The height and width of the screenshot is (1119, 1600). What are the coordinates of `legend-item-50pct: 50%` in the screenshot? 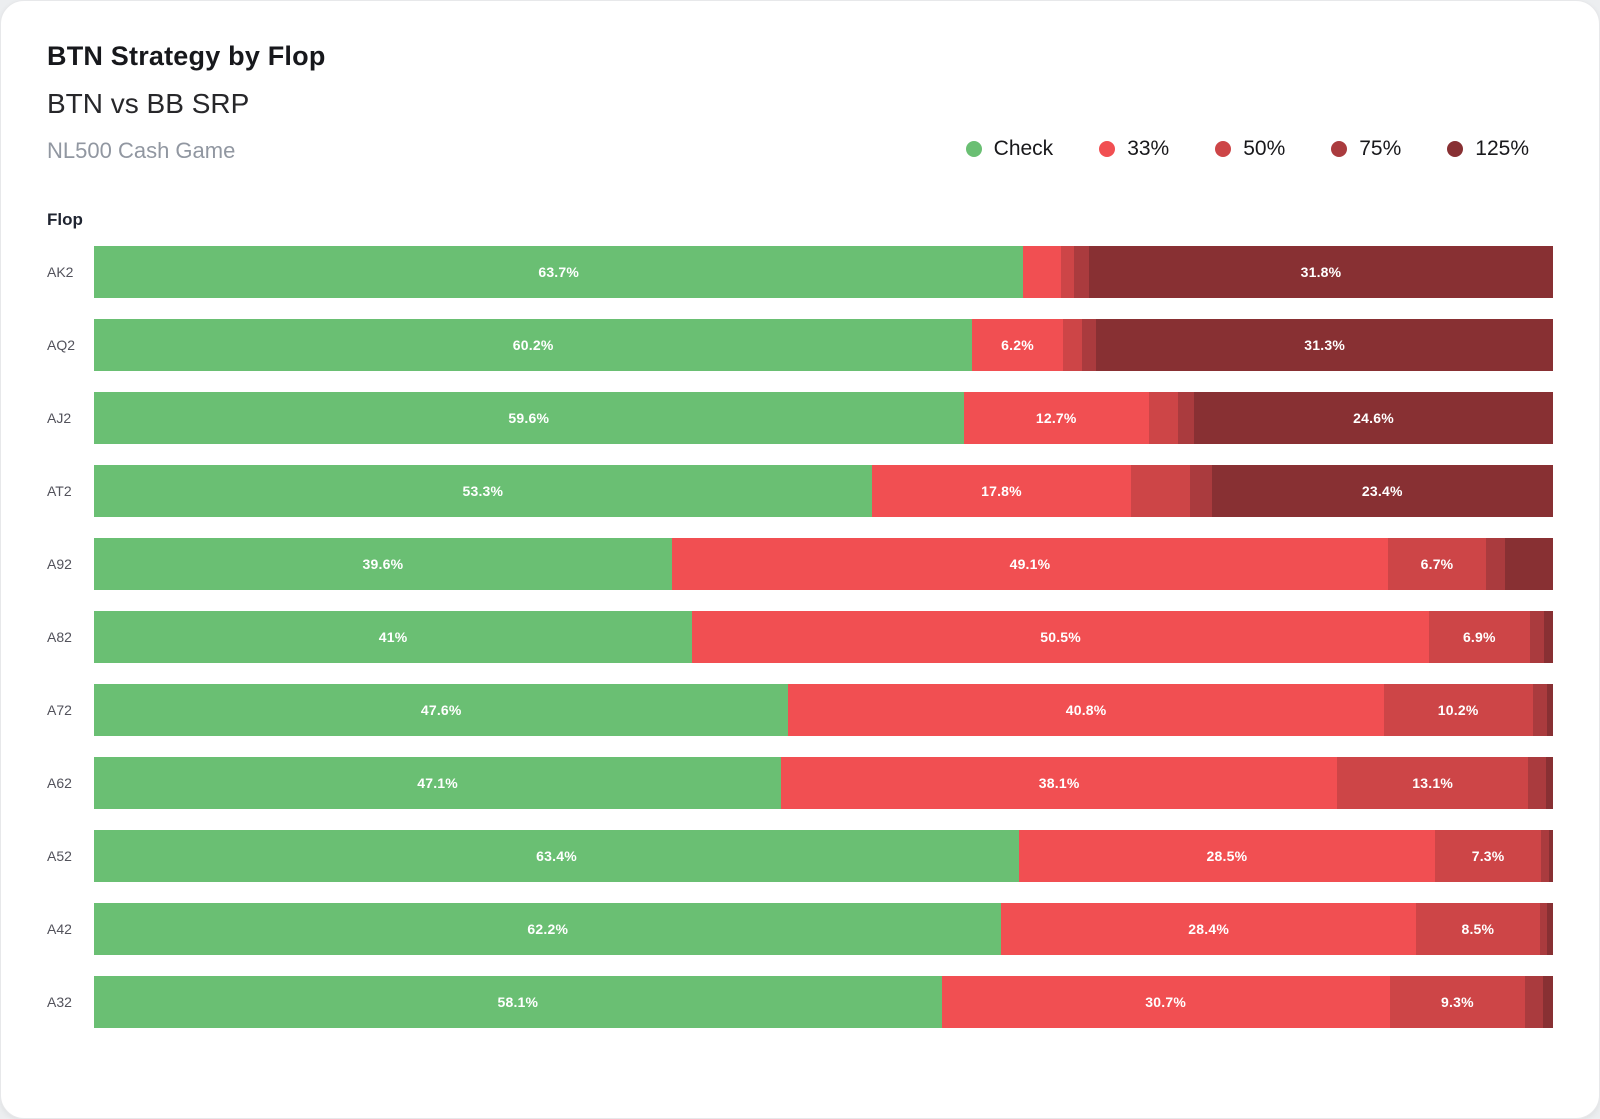 It's located at (1250, 149).